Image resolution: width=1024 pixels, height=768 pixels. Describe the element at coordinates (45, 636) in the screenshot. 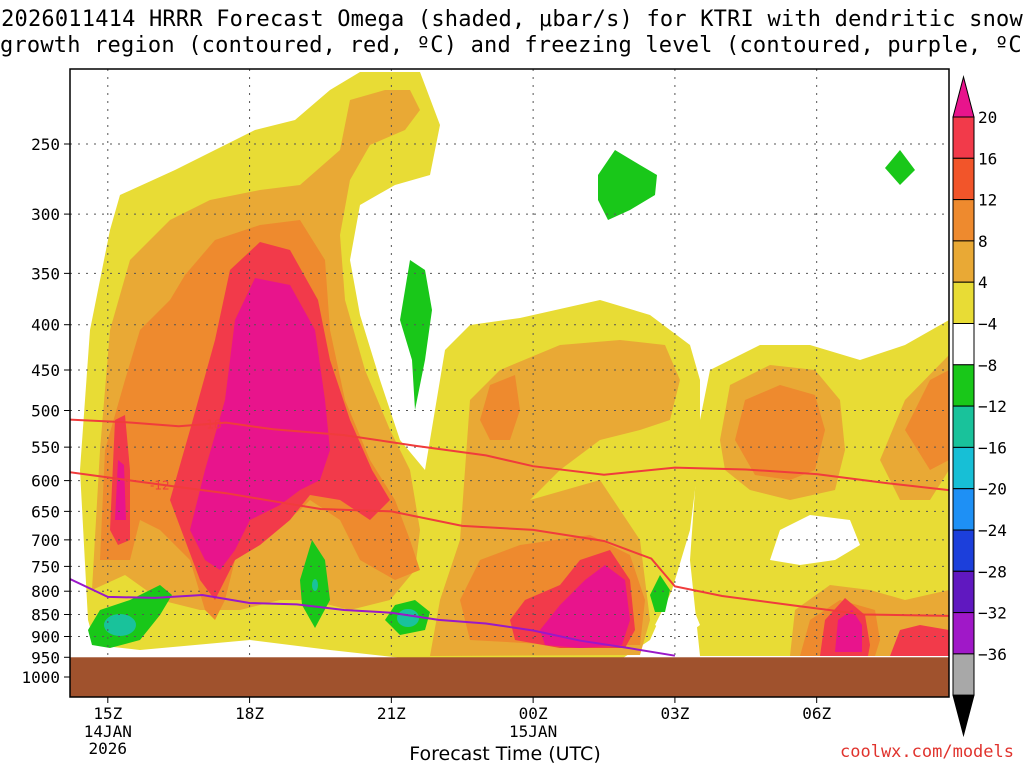

I see `y-tick-label: 900` at that location.